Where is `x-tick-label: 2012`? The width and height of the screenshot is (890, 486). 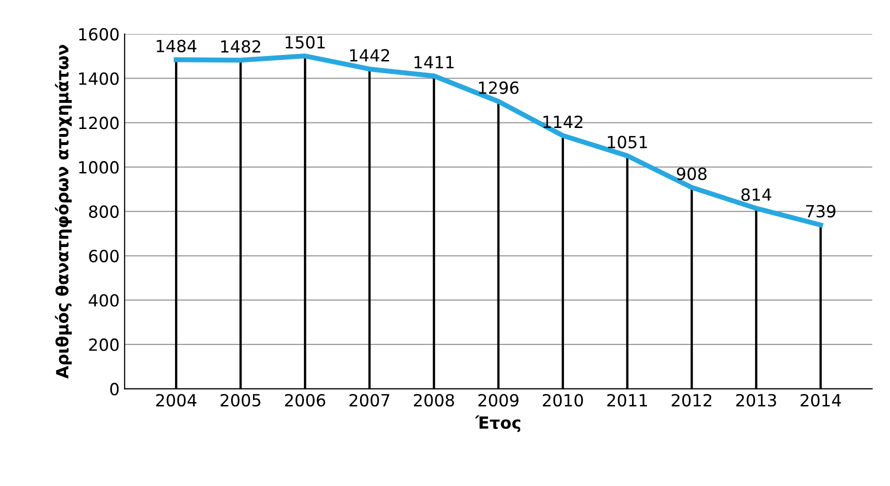 x-tick-label: 2012 is located at coordinates (692, 400).